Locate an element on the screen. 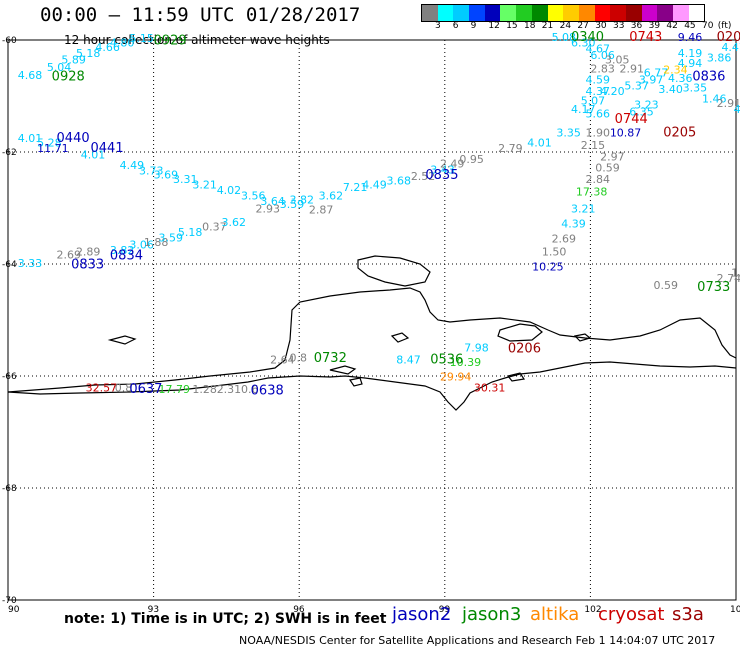 The width and height of the screenshot is (740, 650). legend-tick: 42 is located at coordinates (672, 26).